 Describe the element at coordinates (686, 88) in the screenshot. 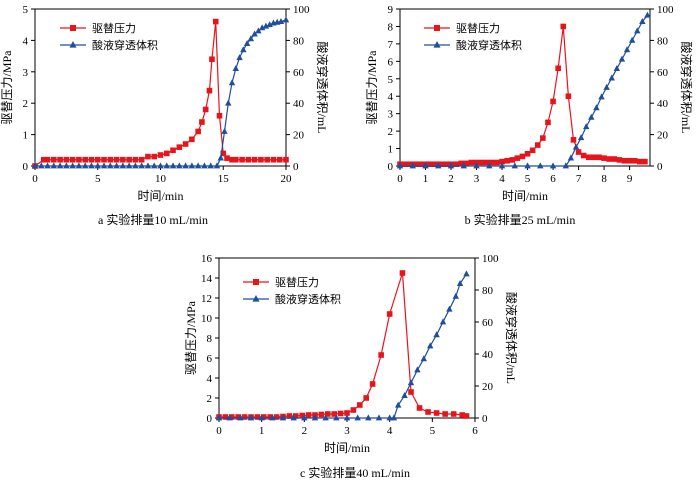

I see `y-right-axis-label: 酸液穿透体积/mL` at that location.